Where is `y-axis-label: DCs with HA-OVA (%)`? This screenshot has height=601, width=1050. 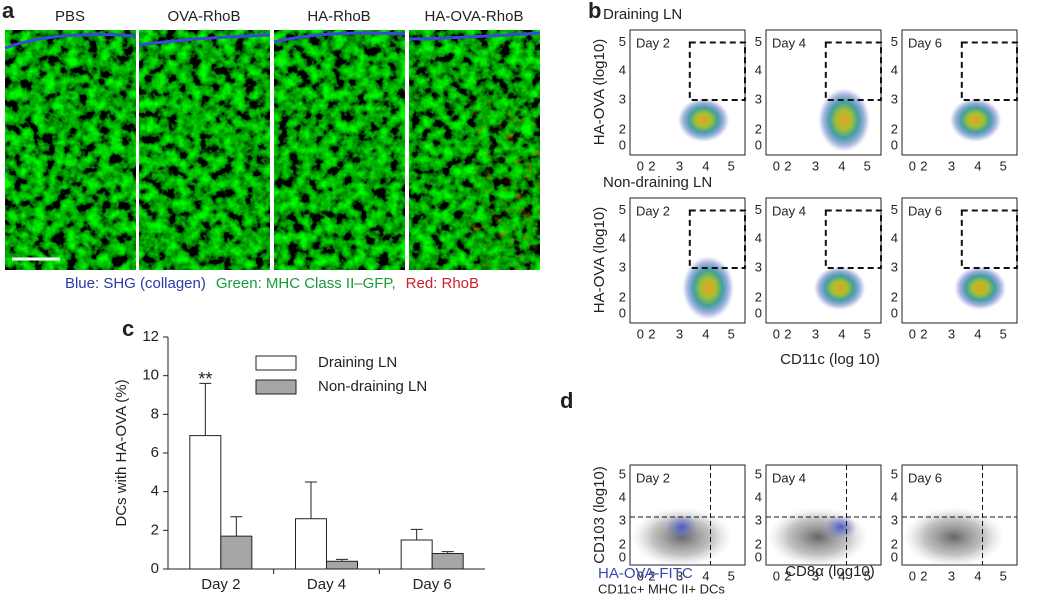
y-axis-label: DCs with HA-OVA (%) is located at coordinates (121, 452).